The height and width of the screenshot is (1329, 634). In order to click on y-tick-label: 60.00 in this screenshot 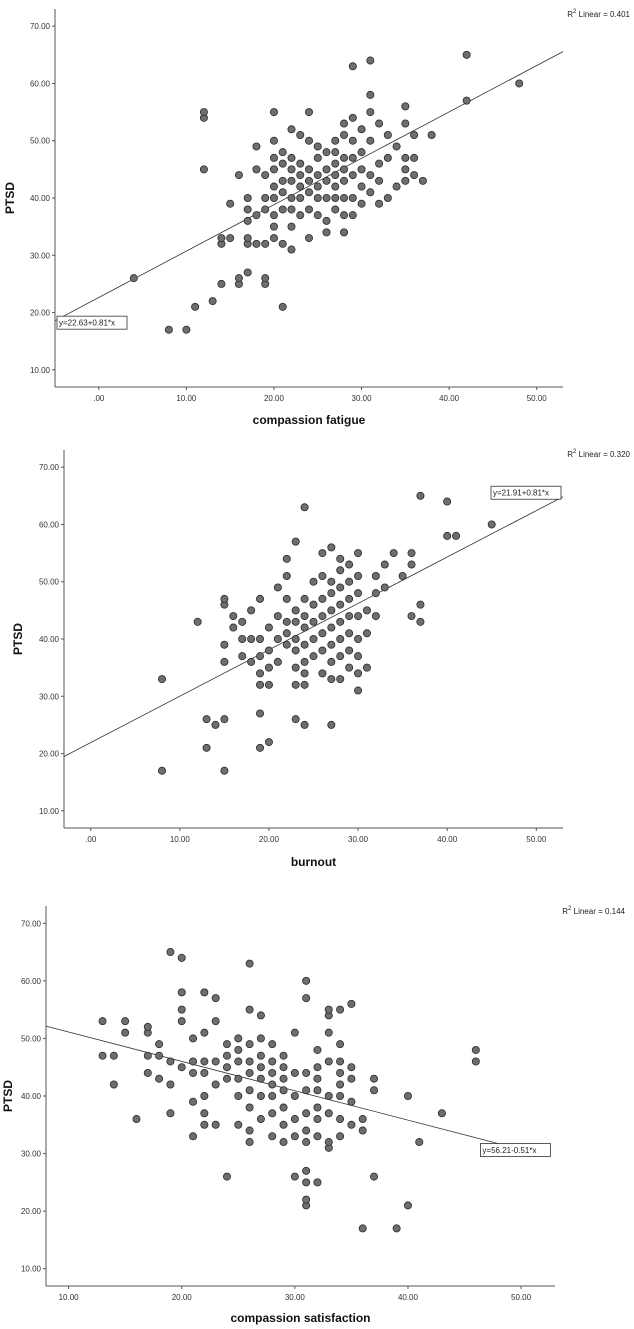, I will do `click(49, 524)`.